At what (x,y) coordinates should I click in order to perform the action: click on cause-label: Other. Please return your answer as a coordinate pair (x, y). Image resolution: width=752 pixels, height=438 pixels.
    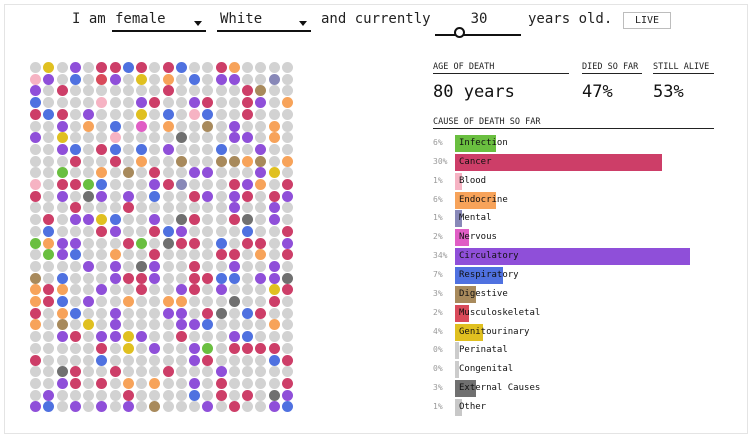
    Looking at the image, I should click on (473, 406).